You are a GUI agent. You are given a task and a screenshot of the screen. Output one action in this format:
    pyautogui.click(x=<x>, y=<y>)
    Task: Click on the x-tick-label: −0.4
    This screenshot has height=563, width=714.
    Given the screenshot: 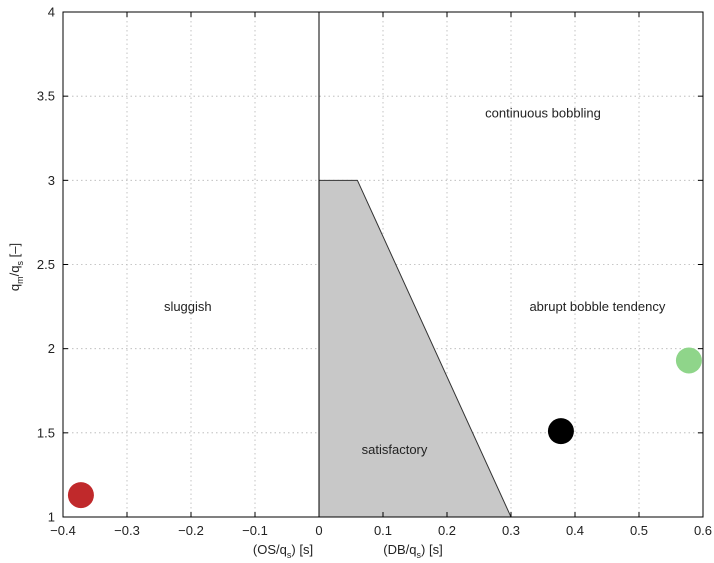 What is the action you would take?
    pyautogui.click(x=63, y=530)
    